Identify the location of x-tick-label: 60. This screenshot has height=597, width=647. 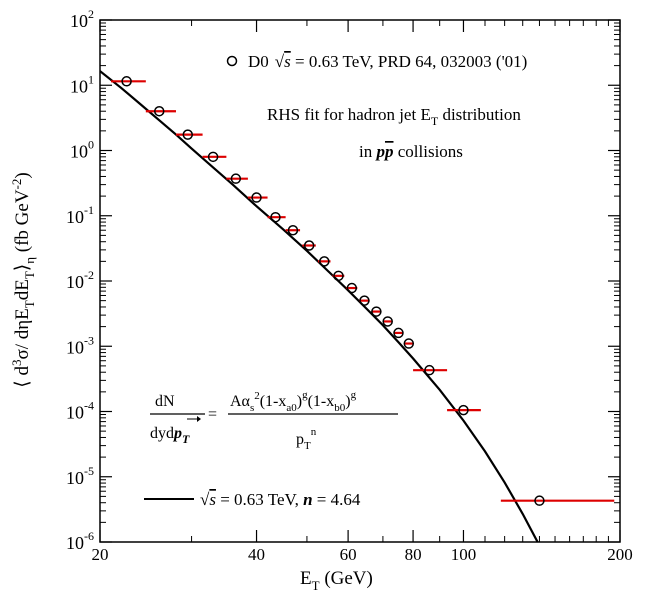
(348, 554).